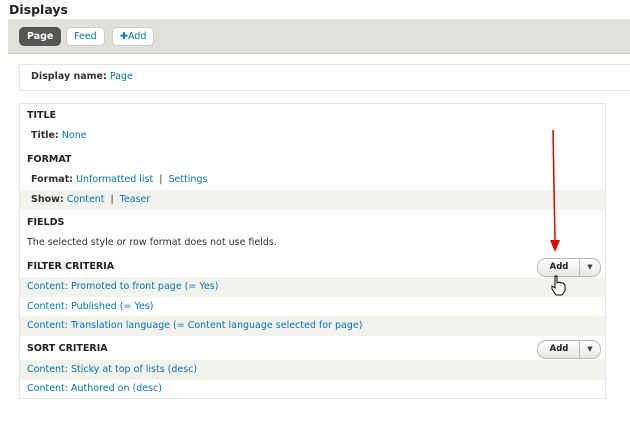 The height and width of the screenshot is (421, 630). Describe the element at coordinates (85, 199) in the screenshot. I see `show-link: Content` at that location.